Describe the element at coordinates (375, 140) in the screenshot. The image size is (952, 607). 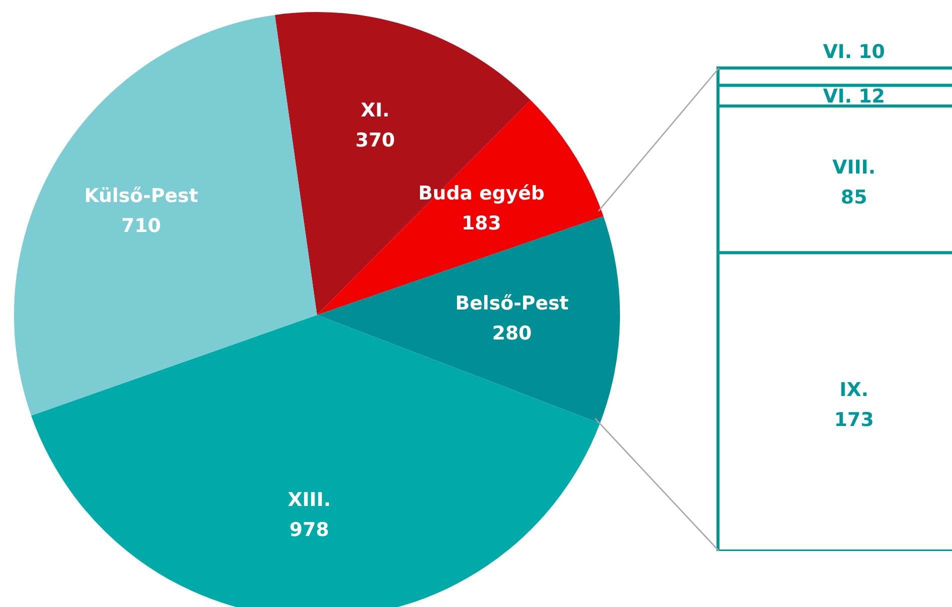
I see `data-label: 370` at that location.